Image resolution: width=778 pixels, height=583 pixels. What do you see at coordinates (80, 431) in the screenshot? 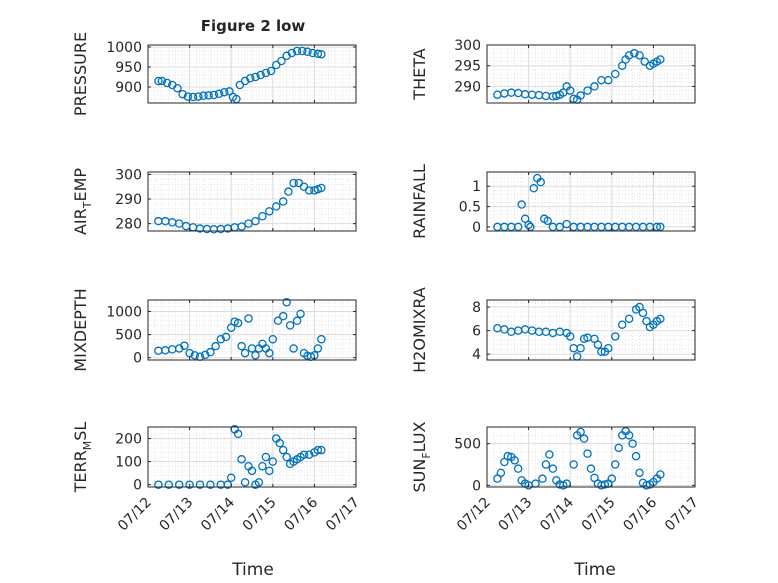
I see `y-axis-label-suffix: SL` at bounding box center [80, 431].